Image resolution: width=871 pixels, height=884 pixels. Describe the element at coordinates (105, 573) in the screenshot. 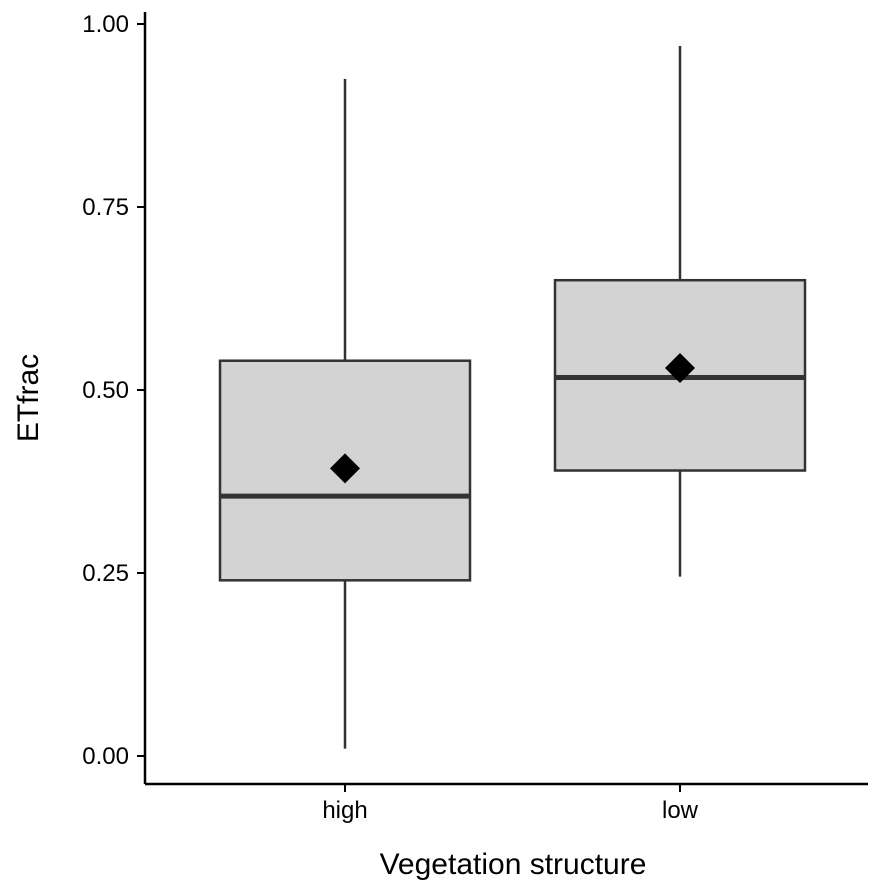

I see `y-tick-label: 0.25` at that location.